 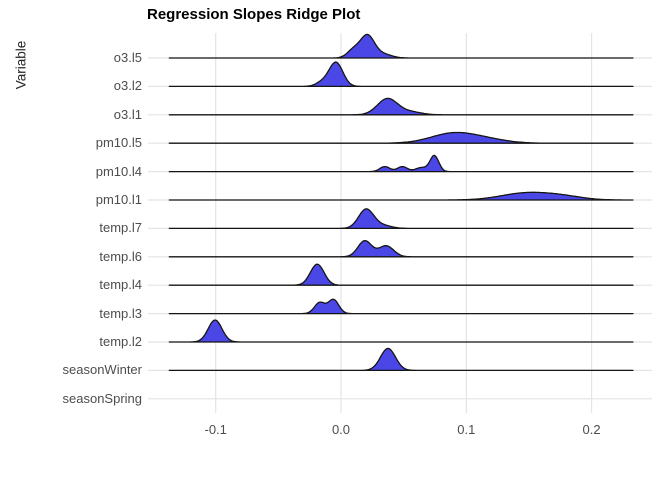 What do you see at coordinates (401, 359) in the screenshot?
I see `ridge-seasonWinter` at bounding box center [401, 359].